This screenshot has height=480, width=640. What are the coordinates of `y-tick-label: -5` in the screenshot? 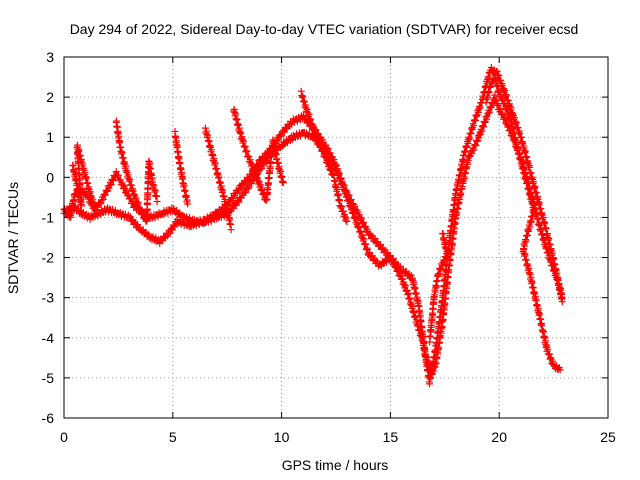 It's located at (48, 378).